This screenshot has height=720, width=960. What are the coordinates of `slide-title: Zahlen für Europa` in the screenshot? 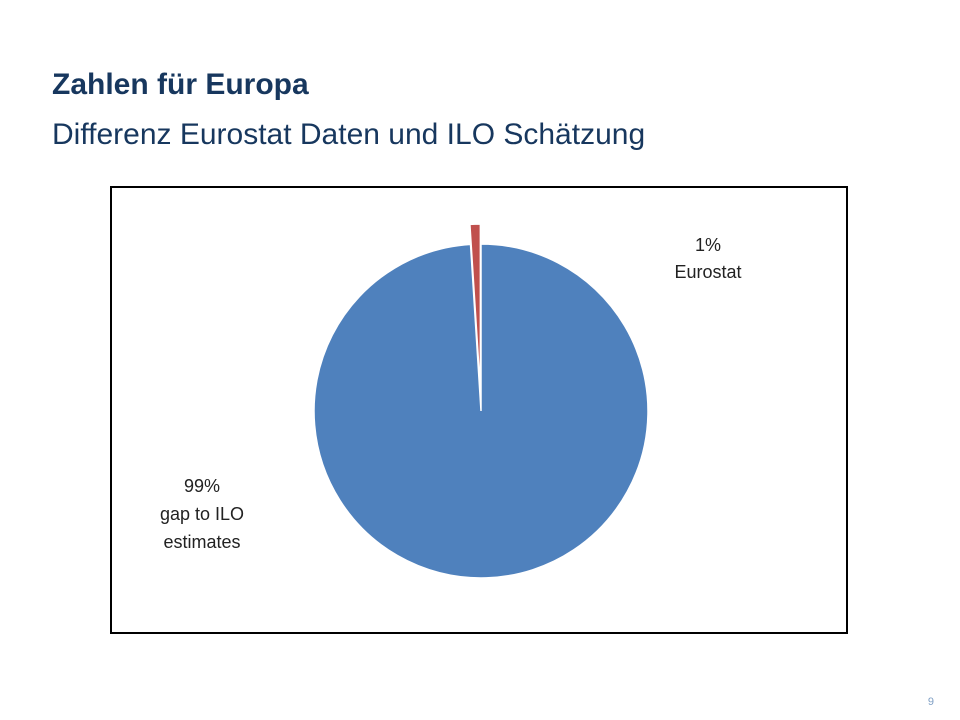 It's located at (180, 84).